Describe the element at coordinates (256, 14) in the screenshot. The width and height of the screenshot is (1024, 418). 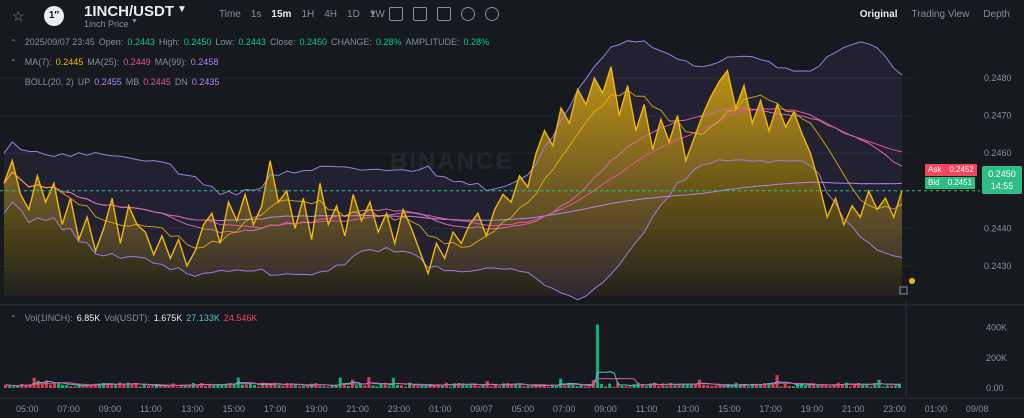
I see `interval-1s: 1s` at that location.